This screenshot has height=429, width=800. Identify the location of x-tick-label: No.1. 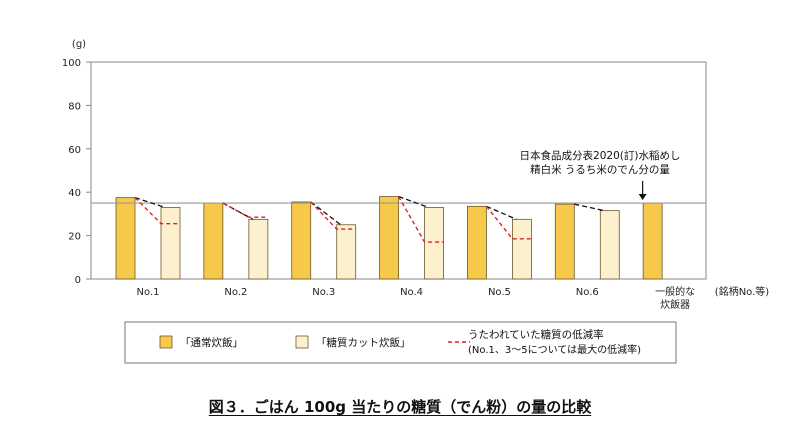
(148, 292).